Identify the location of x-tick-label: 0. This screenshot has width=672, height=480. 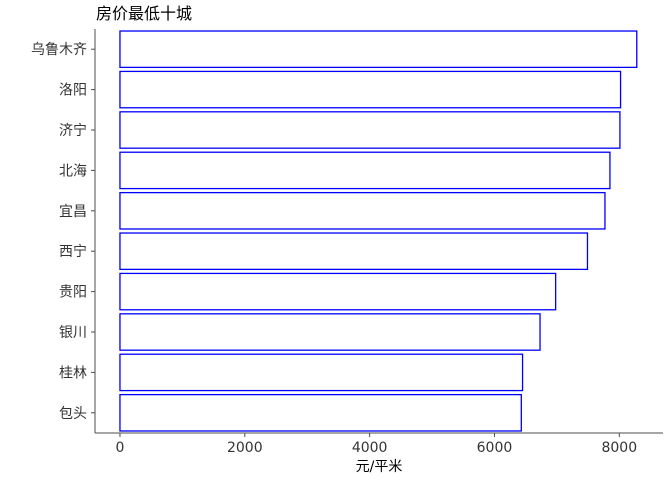
(120, 448).